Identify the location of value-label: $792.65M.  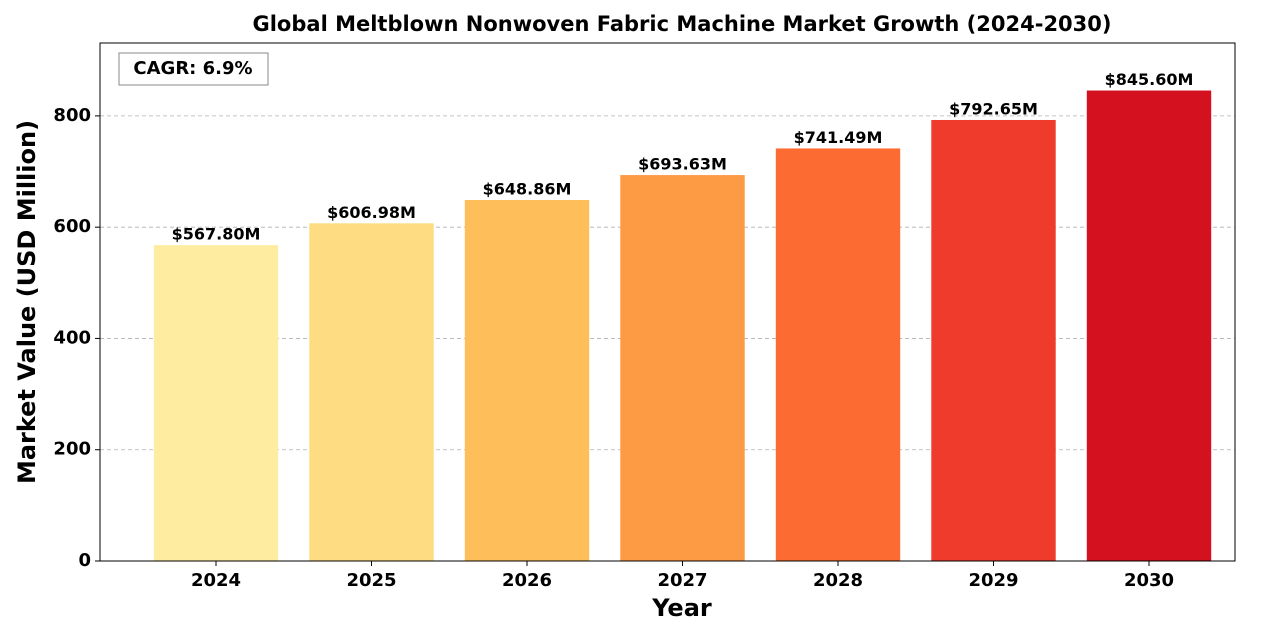
(993, 108).